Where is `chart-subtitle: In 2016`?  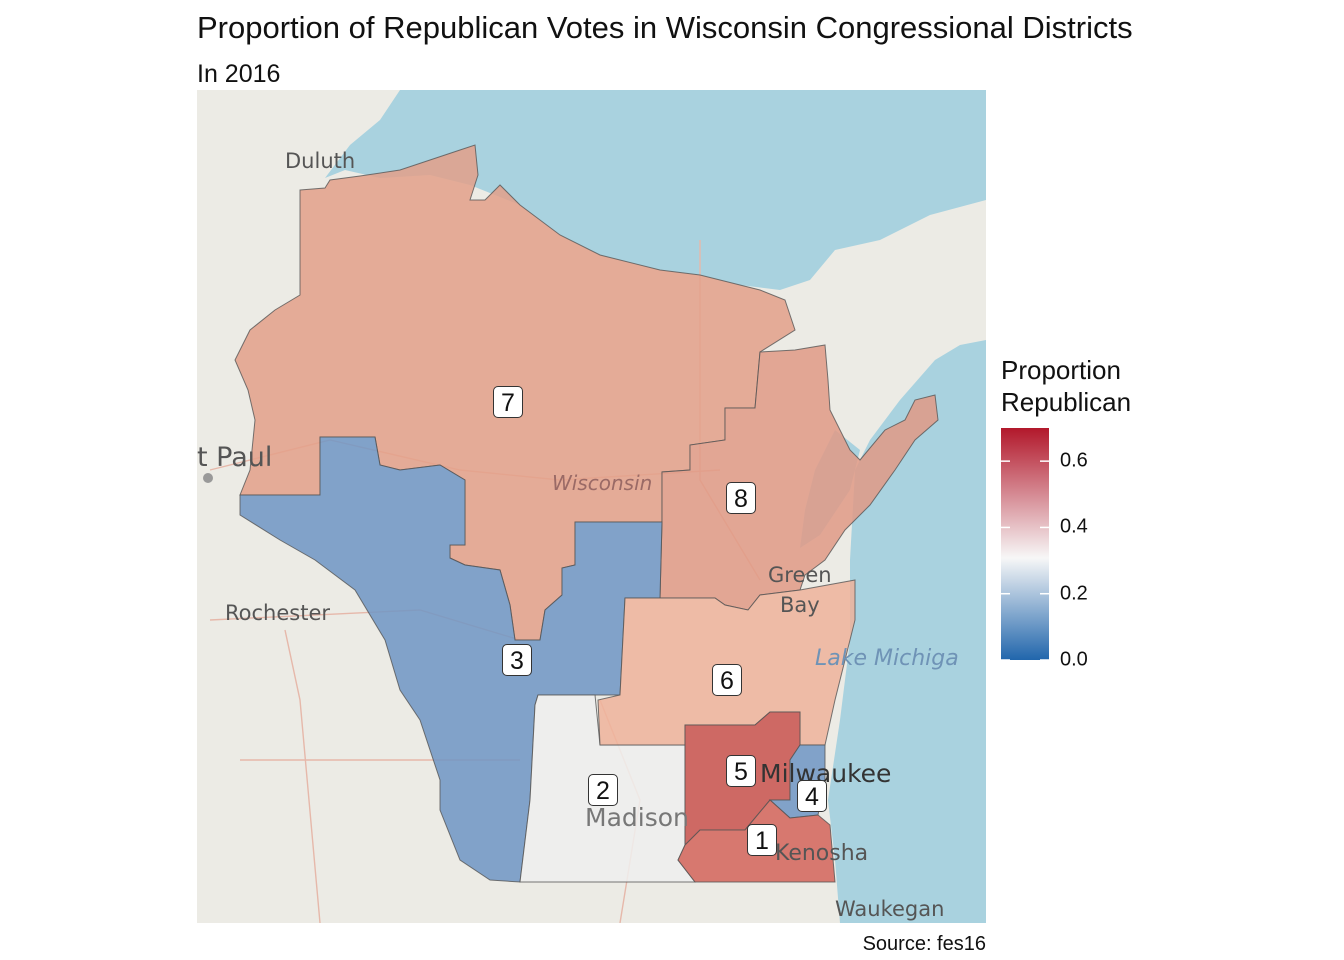 chart-subtitle: In 2016 is located at coordinates (239, 74).